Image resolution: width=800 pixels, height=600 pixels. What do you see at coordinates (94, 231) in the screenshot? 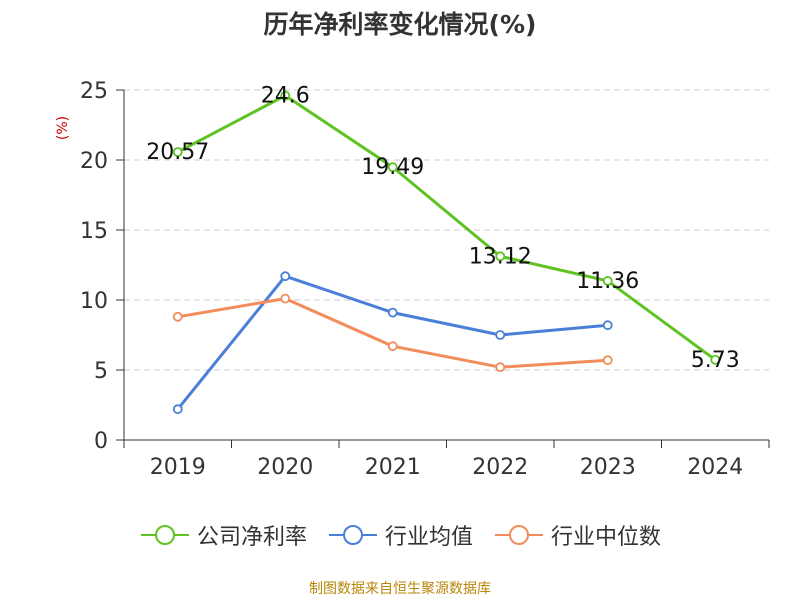
I see `y-tick-label: 15` at bounding box center [94, 231].